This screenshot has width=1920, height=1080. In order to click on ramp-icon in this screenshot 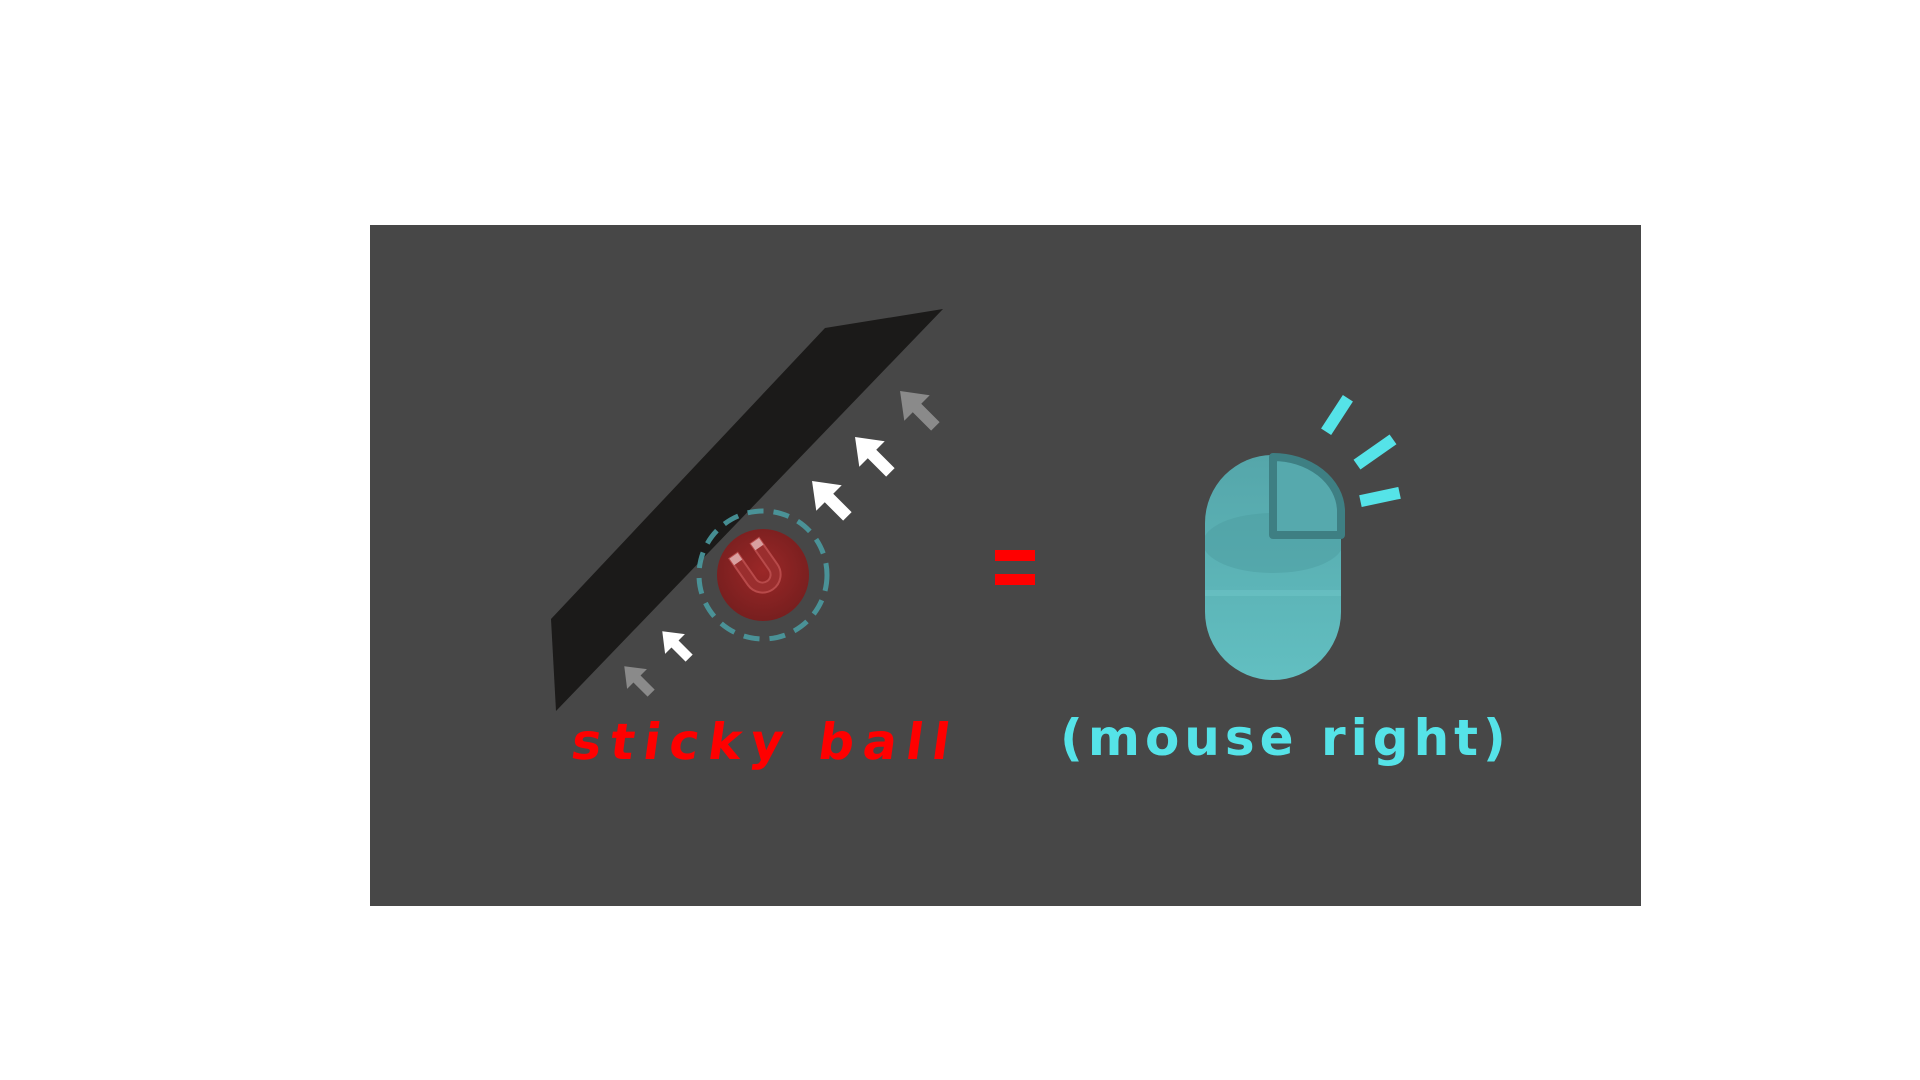, I will do `click(747, 510)`.